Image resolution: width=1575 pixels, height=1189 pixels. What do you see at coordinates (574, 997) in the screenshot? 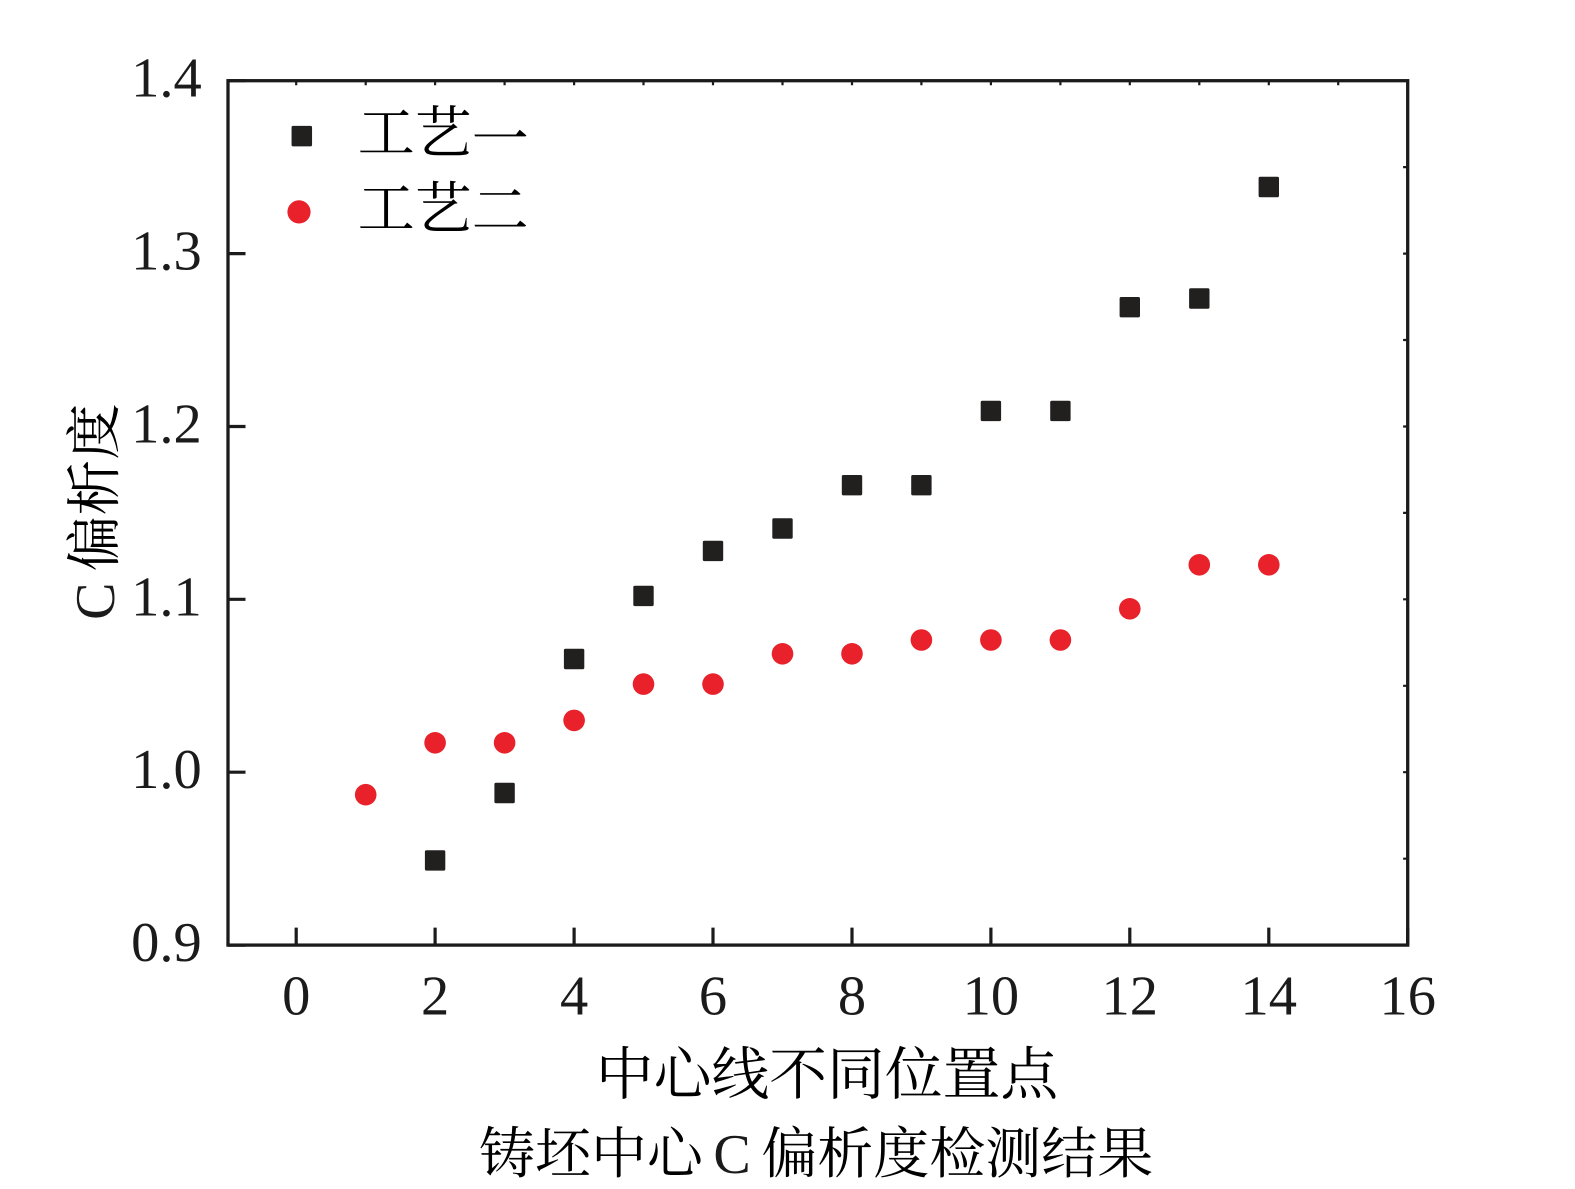
I see `svg-text: 4` at bounding box center [574, 997].